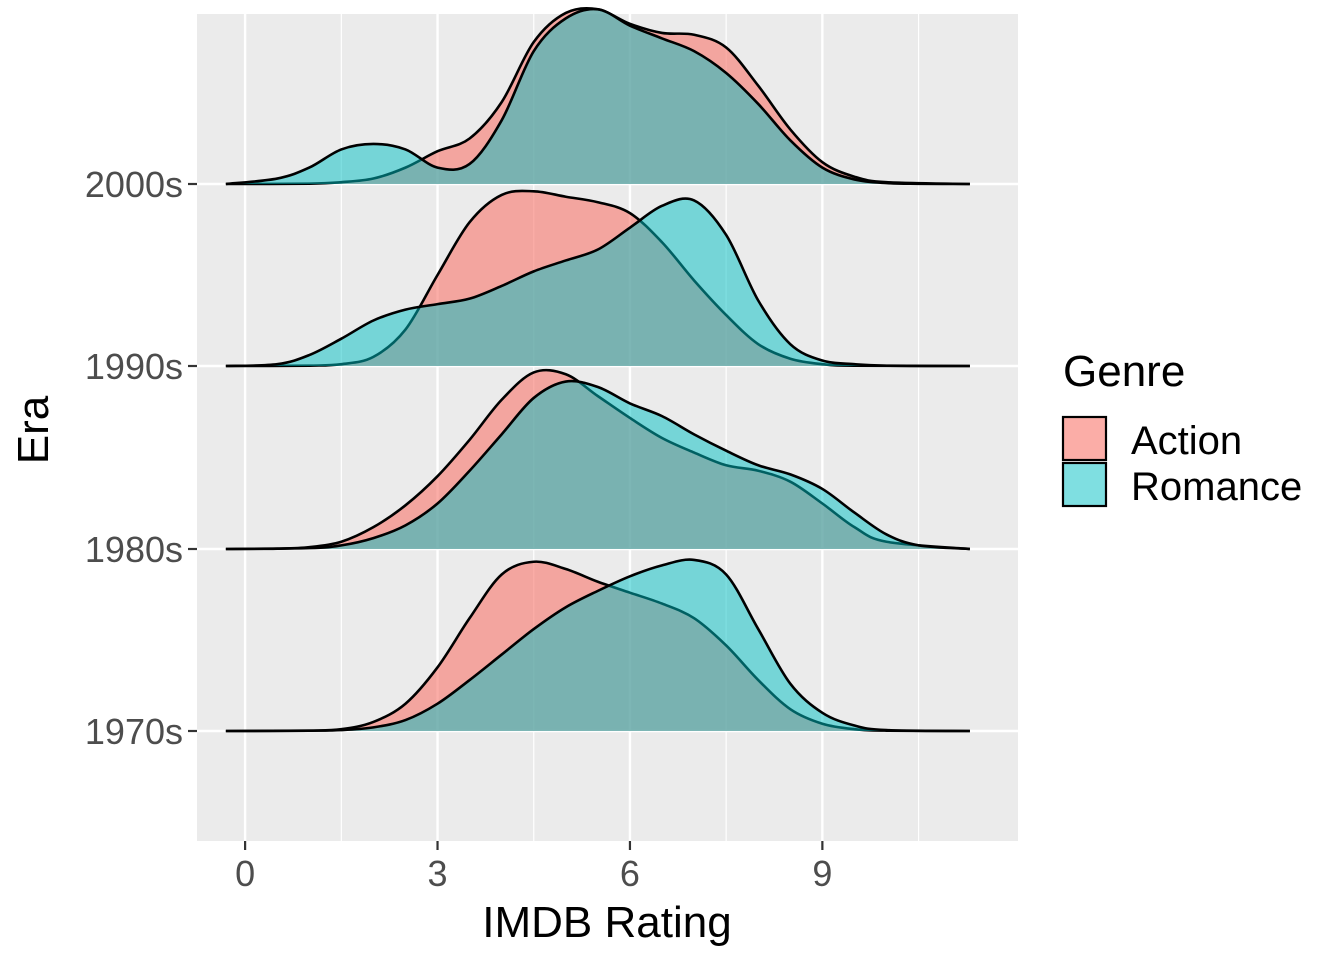 This screenshot has height=960, width=1344. What do you see at coordinates (438, 873) in the screenshot?
I see `x-tick-label: 3` at bounding box center [438, 873].